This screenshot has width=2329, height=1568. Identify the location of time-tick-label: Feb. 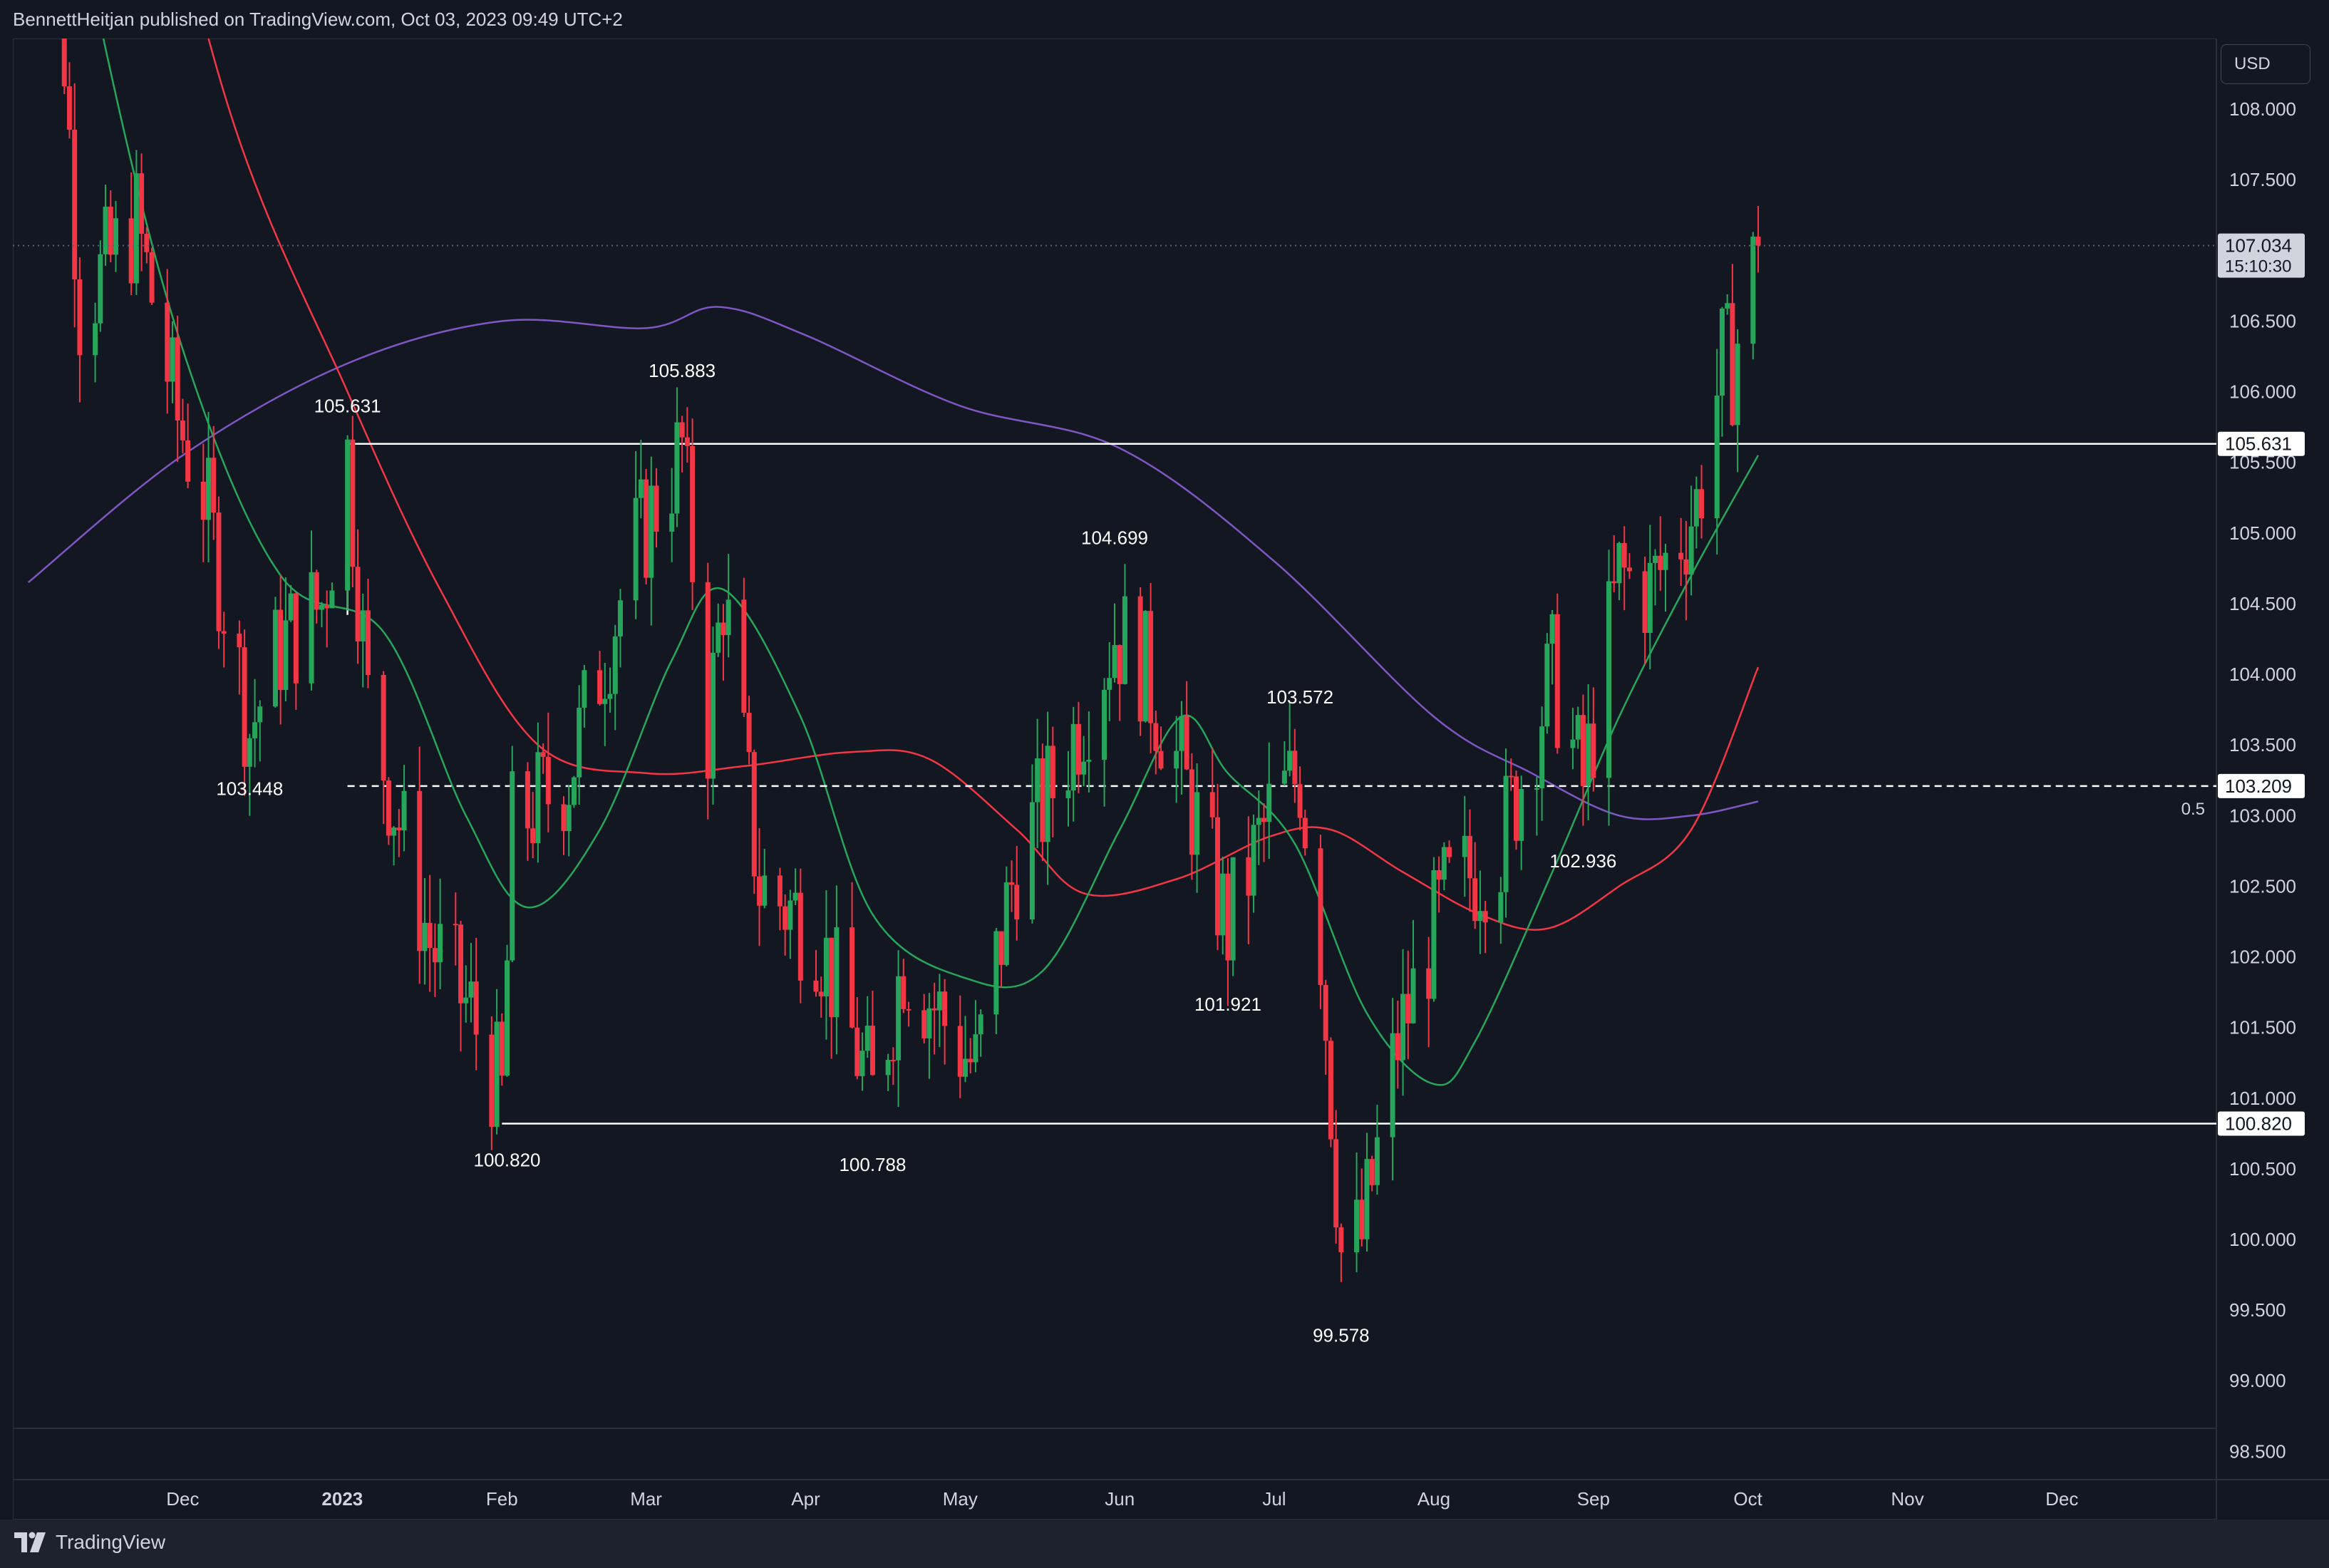
(502, 1499).